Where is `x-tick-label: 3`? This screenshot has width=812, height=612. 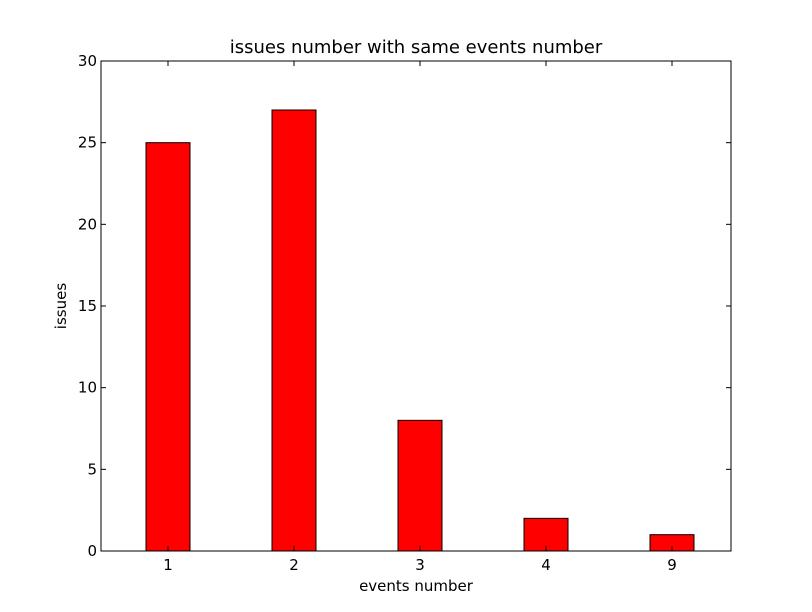
x-tick-label: 3 is located at coordinates (420, 565).